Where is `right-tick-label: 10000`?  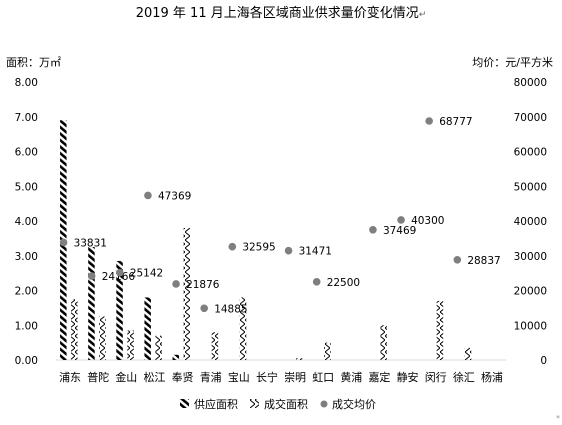
right-tick-label: 10000 is located at coordinates (530, 326).